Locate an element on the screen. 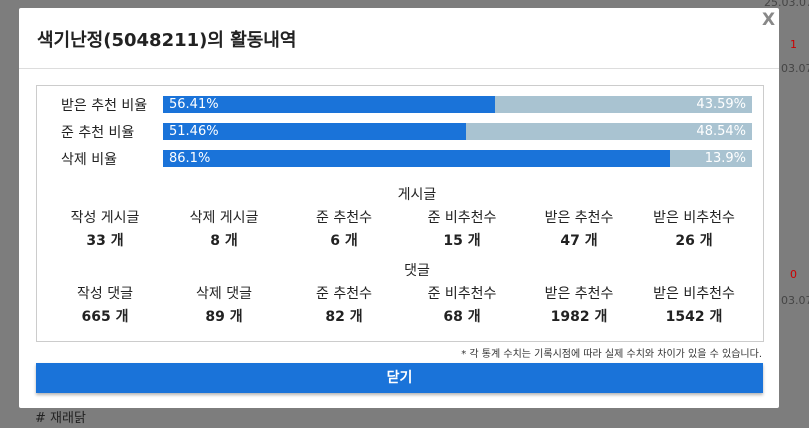 The image size is (809, 428). stat-value: 8 개 is located at coordinates (224, 241).